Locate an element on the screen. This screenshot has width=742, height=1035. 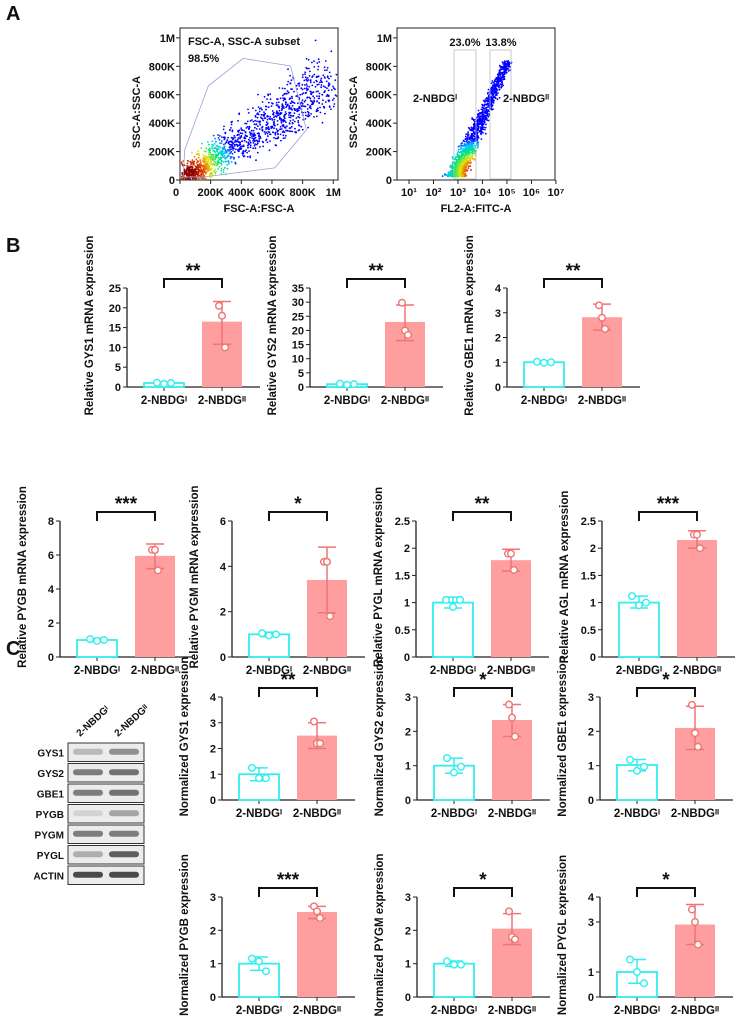
blot-row-label: GYS2 is located at coordinates (50, 774).